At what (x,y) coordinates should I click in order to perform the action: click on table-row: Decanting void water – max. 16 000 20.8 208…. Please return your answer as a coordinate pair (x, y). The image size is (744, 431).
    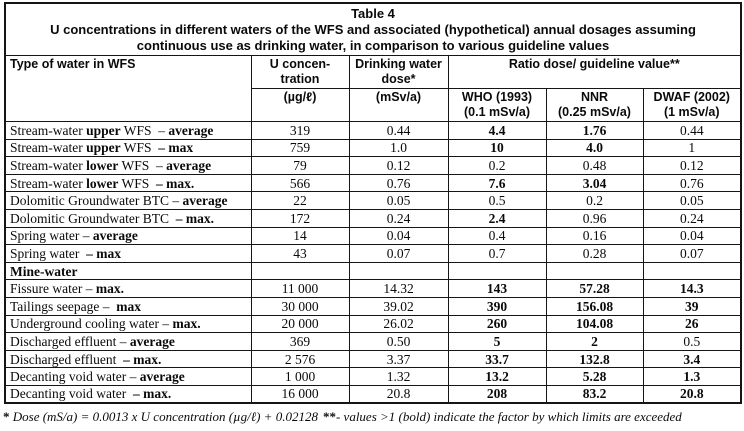
    Looking at the image, I should click on (373, 394).